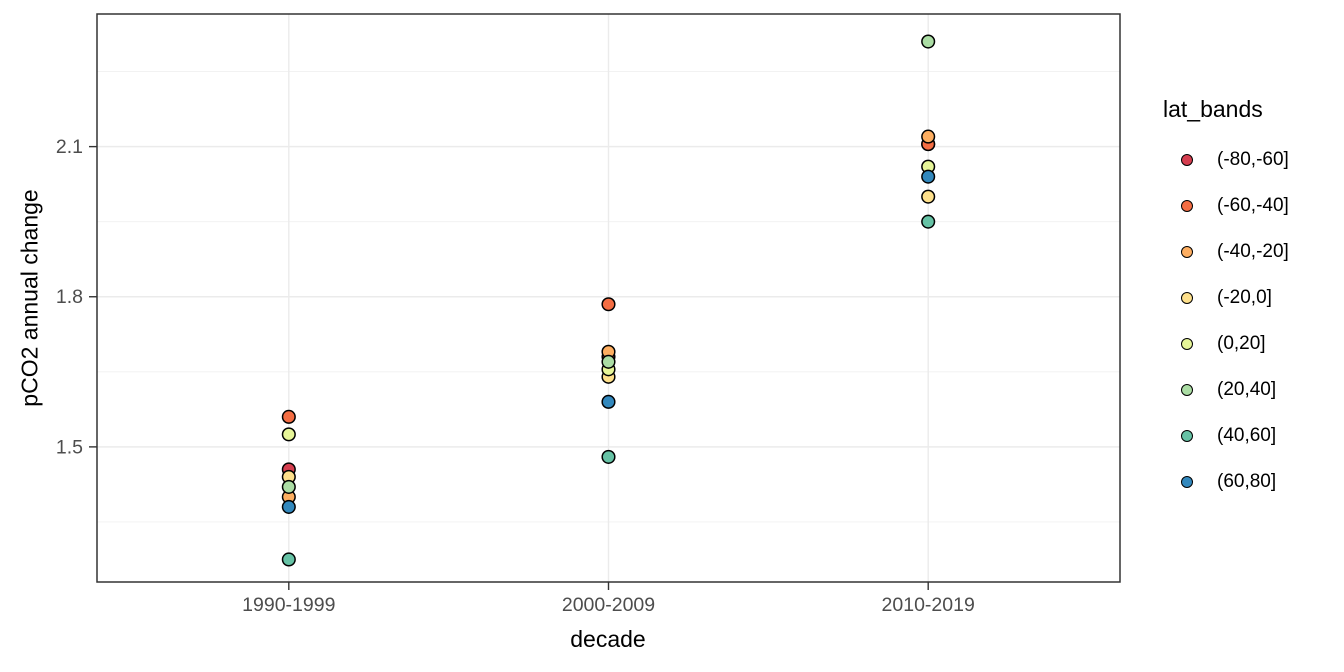 The width and height of the screenshot is (1344, 672). What do you see at coordinates (69, 447) in the screenshot?
I see `y-tick-label: 1.5` at bounding box center [69, 447].